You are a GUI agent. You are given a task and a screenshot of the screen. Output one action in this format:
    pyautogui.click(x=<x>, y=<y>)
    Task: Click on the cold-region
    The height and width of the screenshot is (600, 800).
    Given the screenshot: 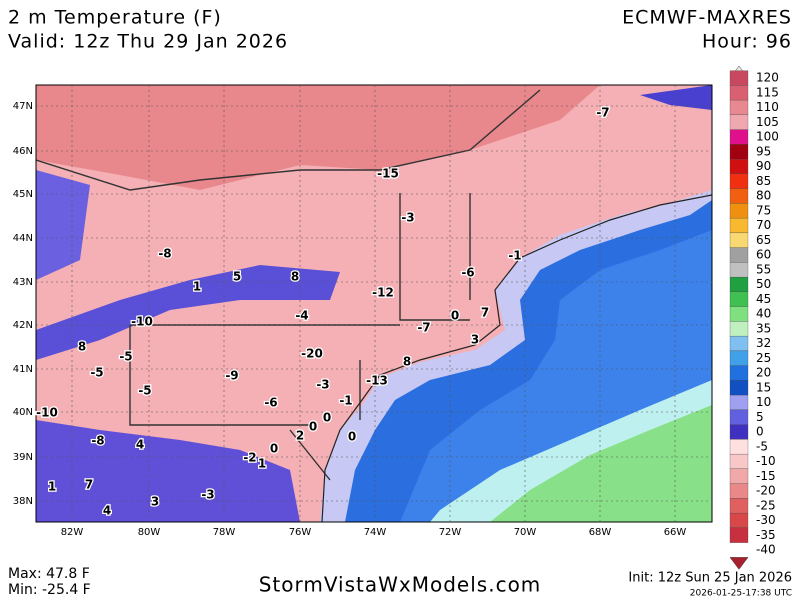 What is the action you would take?
    pyautogui.click(x=318, y=137)
    